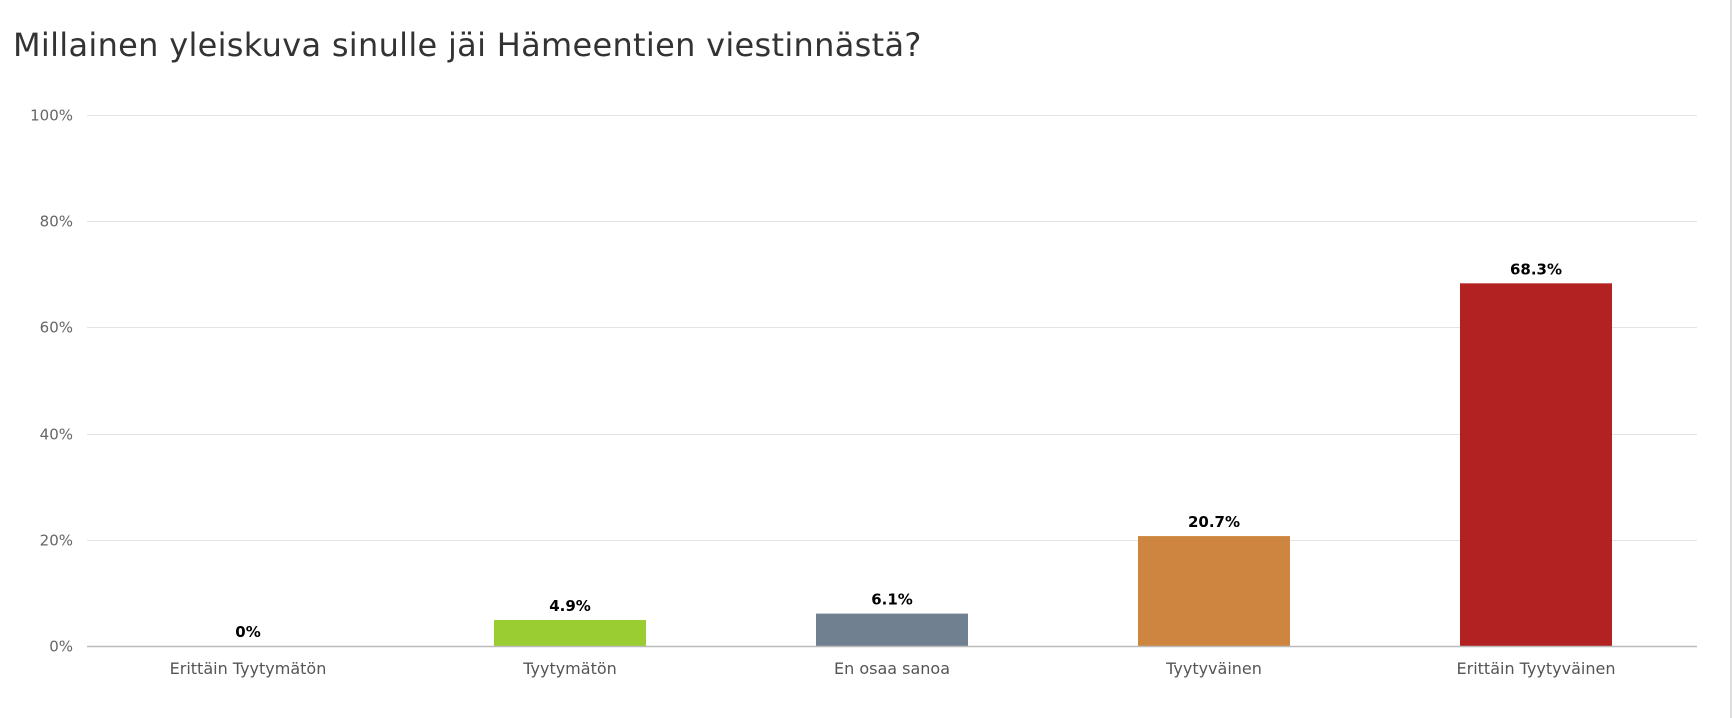 The width and height of the screenshot is (1732, 718). I want to click on data-label-2: 4.9%, so click(570, 606).